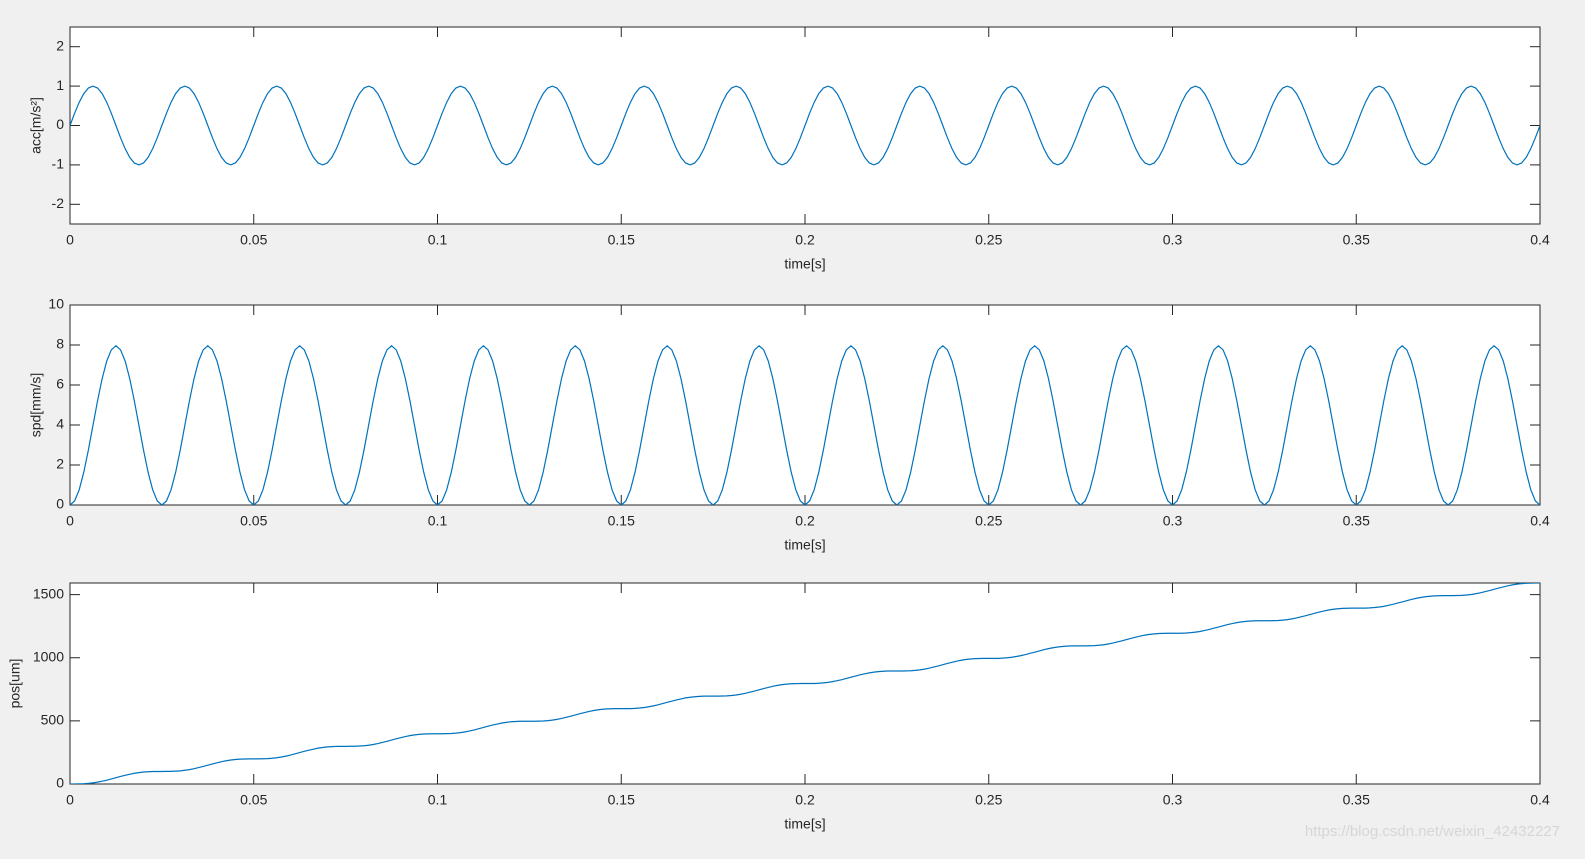 This screenshot has height=859, width=1585. What do you see at coordinates (53, 720) in the screenshot?
I see `y-tick-label: 500` at bounding box center [53, 720].